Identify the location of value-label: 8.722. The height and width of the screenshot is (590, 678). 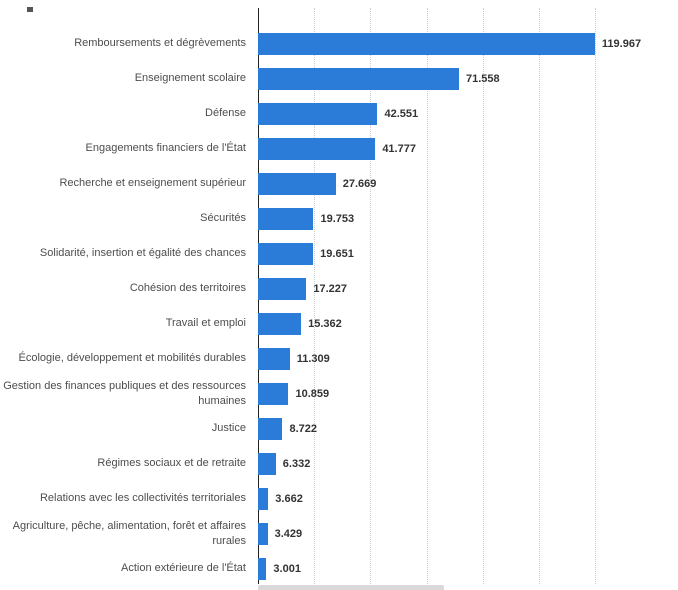
(303, 428).